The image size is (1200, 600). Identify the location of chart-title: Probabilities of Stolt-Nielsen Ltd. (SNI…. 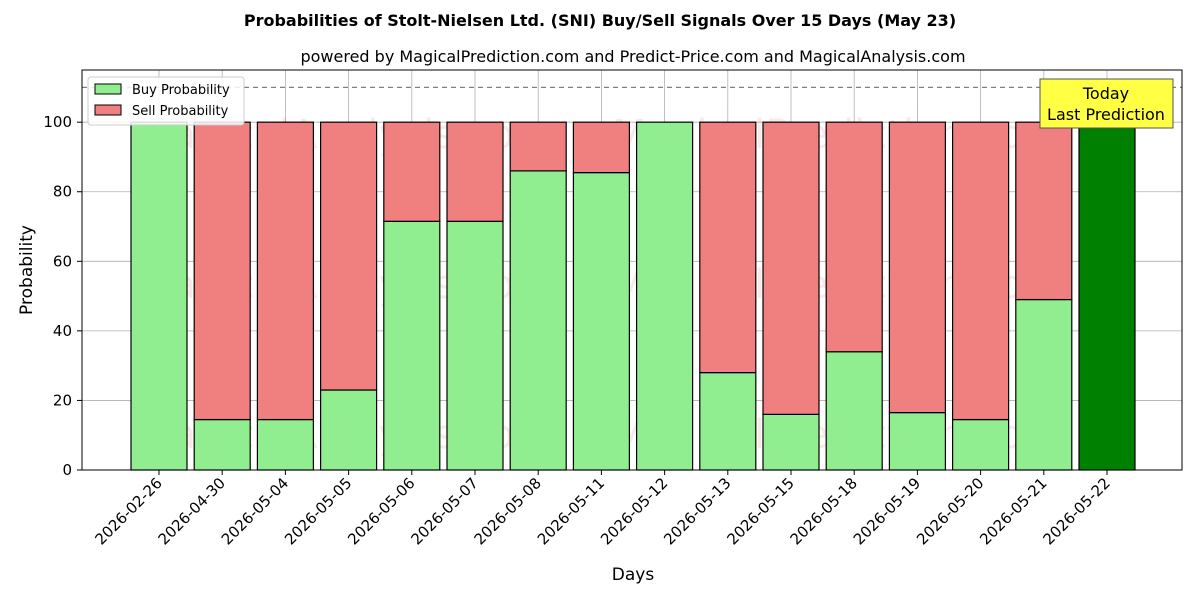
(600, 20).